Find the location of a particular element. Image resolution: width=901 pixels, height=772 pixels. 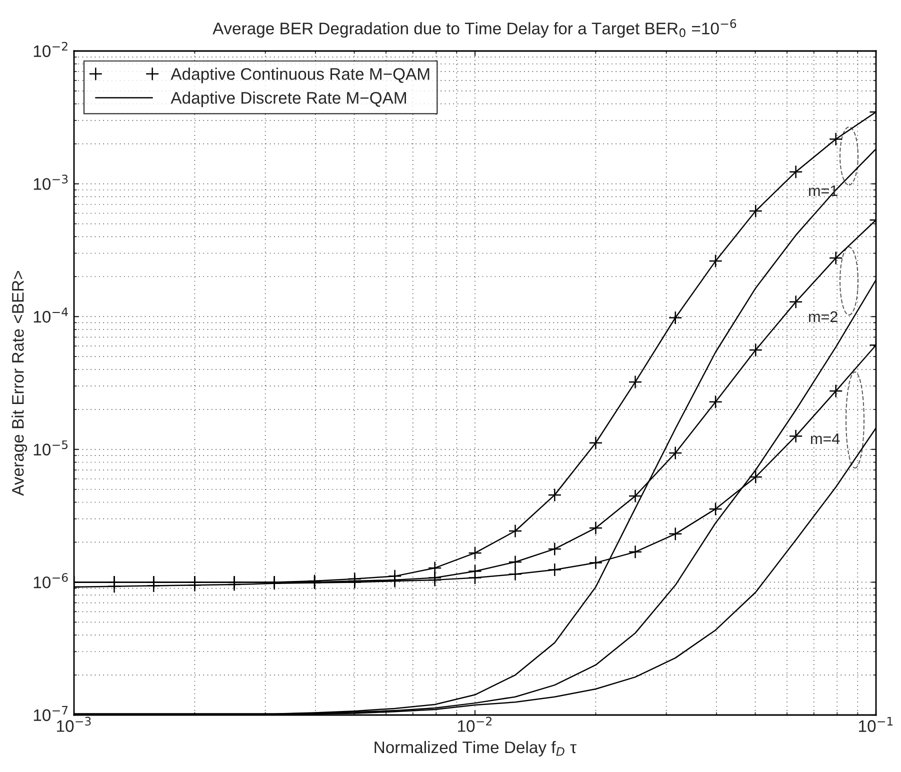

annotation: m=4 is located at coordinates (825, 438).